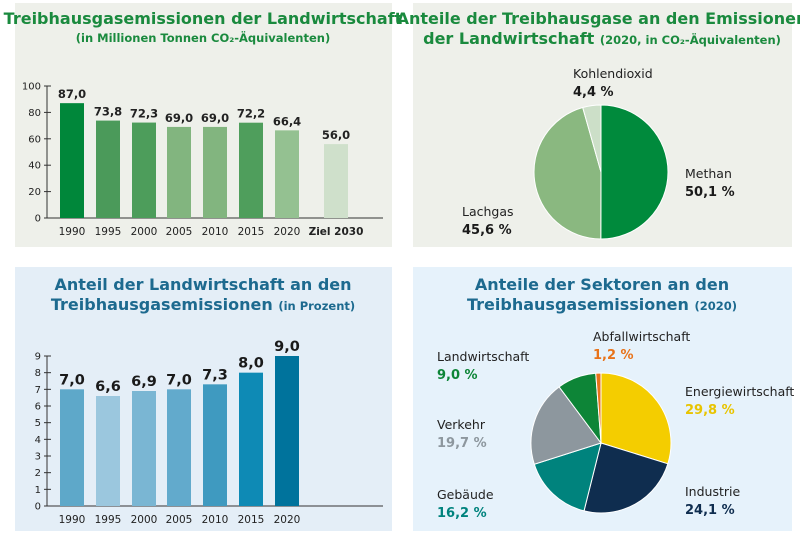  Describe the element at coordinates (287, 121) in the screenshot. I see `bar-value-label: 66,4` at that location.